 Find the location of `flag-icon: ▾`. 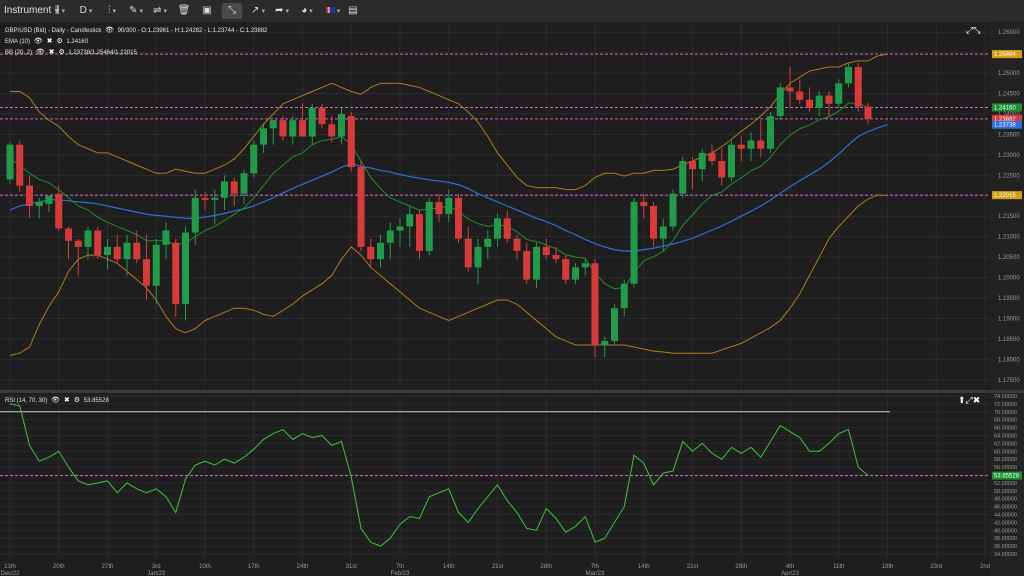

flag-icon: ▾ is located at coordinates (333, 11).